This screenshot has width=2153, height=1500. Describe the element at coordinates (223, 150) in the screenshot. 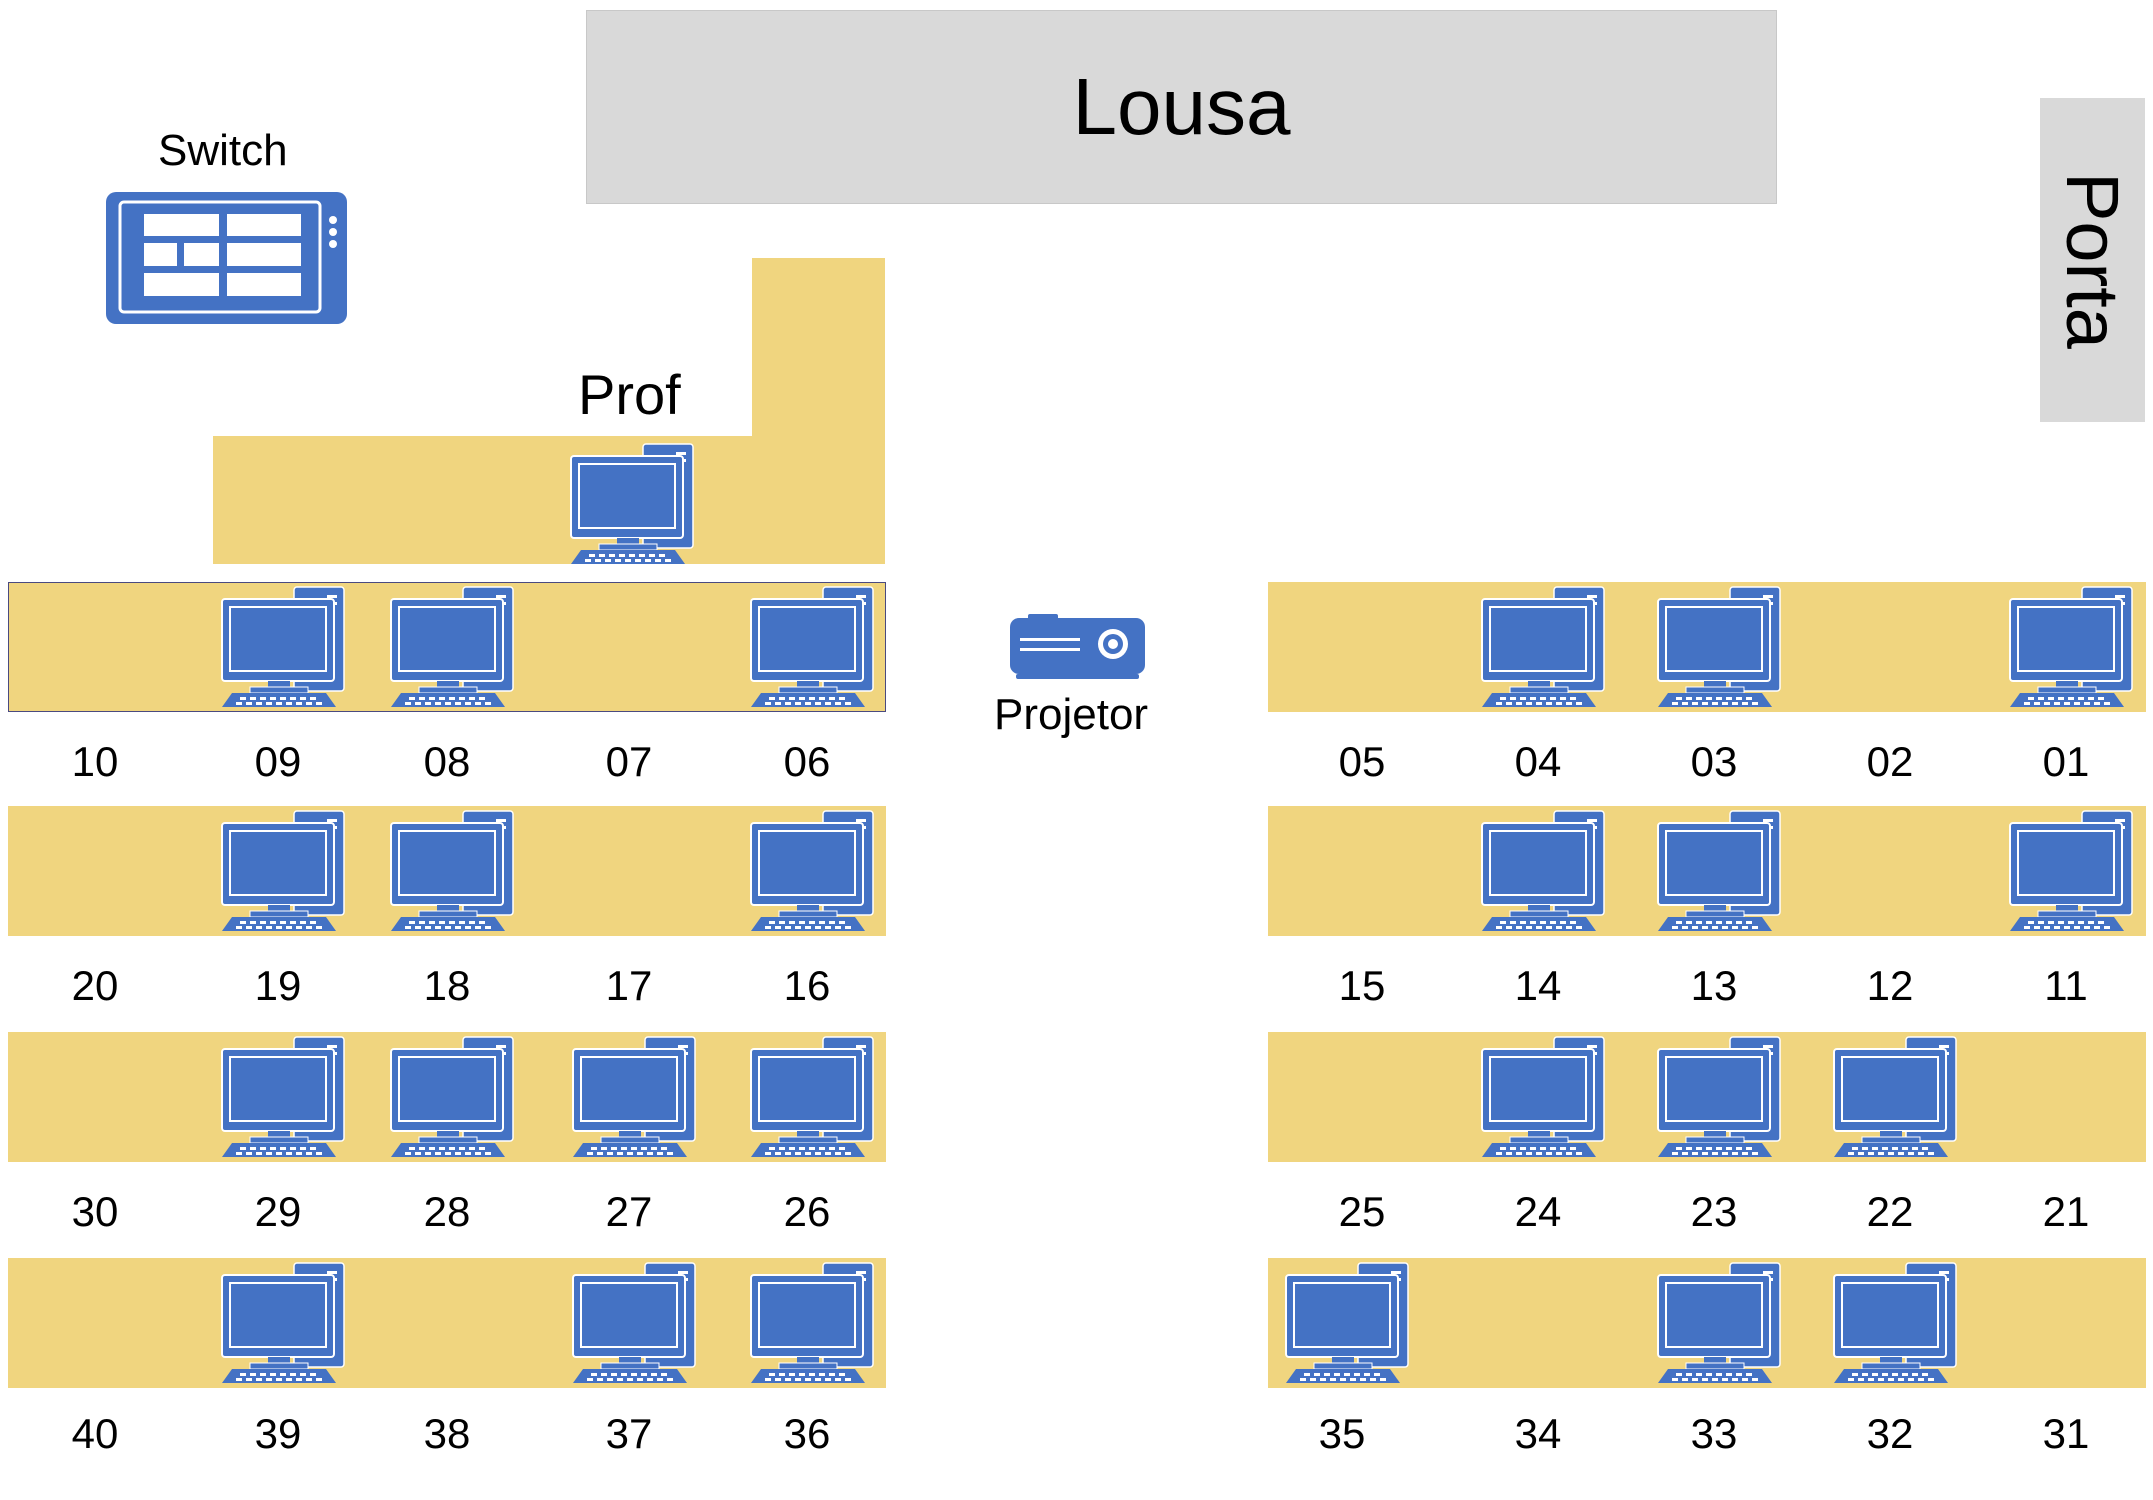

I see `switch-label: Switch` at that location.